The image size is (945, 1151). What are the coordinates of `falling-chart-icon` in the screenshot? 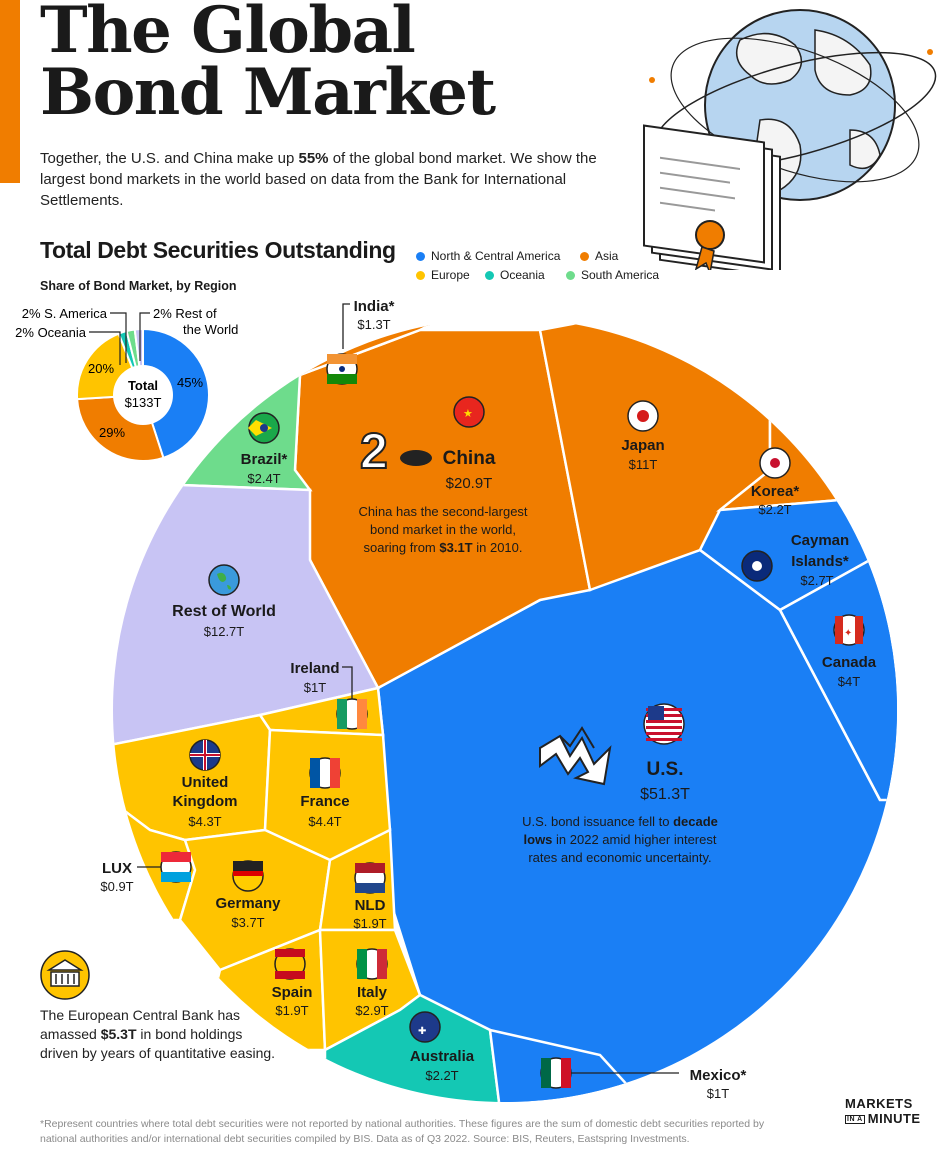 It's located at (575, 756).